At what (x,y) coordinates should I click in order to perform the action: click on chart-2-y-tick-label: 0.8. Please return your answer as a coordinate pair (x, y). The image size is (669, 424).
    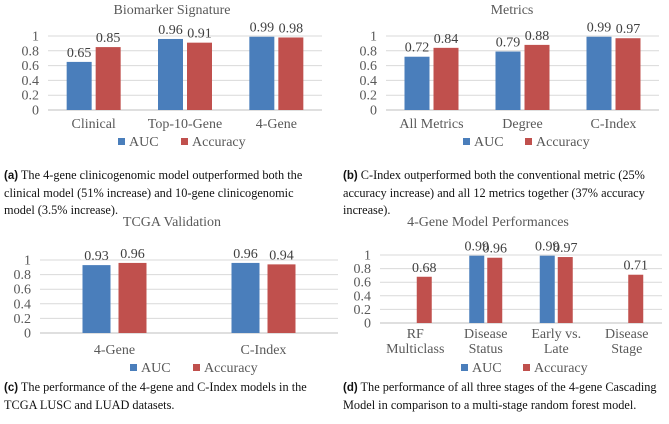
    Looking at the image, I should click on (23, 275).